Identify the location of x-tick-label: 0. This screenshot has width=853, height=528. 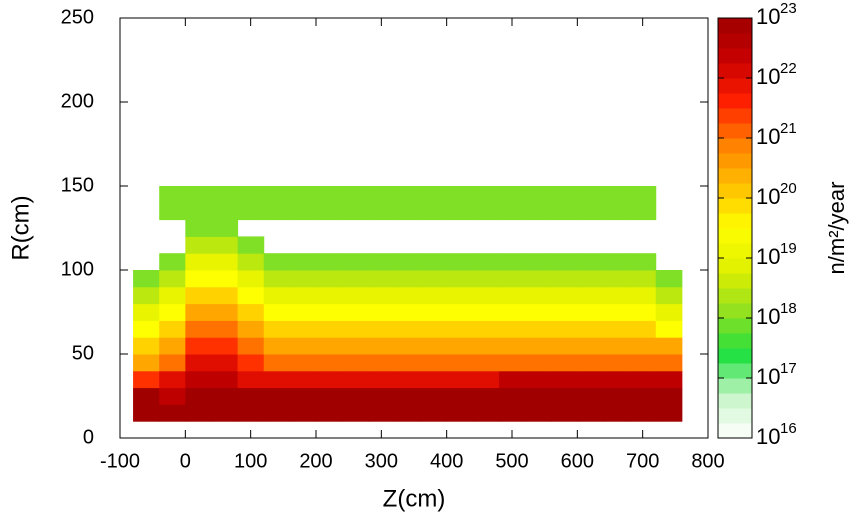
(185, 461).